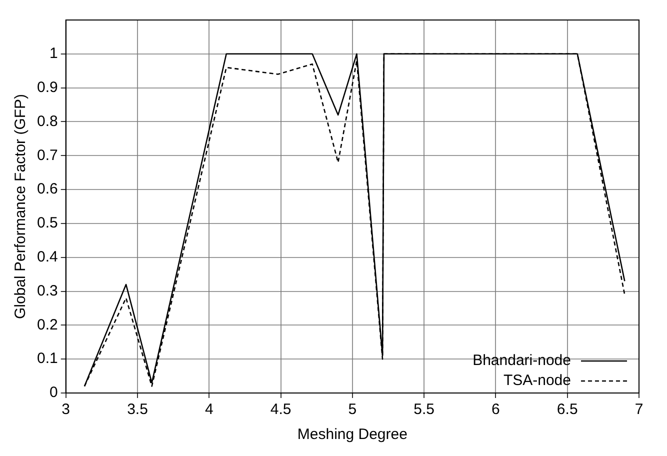  Describe the element at coordinates (47, 359) in the screenshot. I see `y-tick-label: 0.1` at that location.